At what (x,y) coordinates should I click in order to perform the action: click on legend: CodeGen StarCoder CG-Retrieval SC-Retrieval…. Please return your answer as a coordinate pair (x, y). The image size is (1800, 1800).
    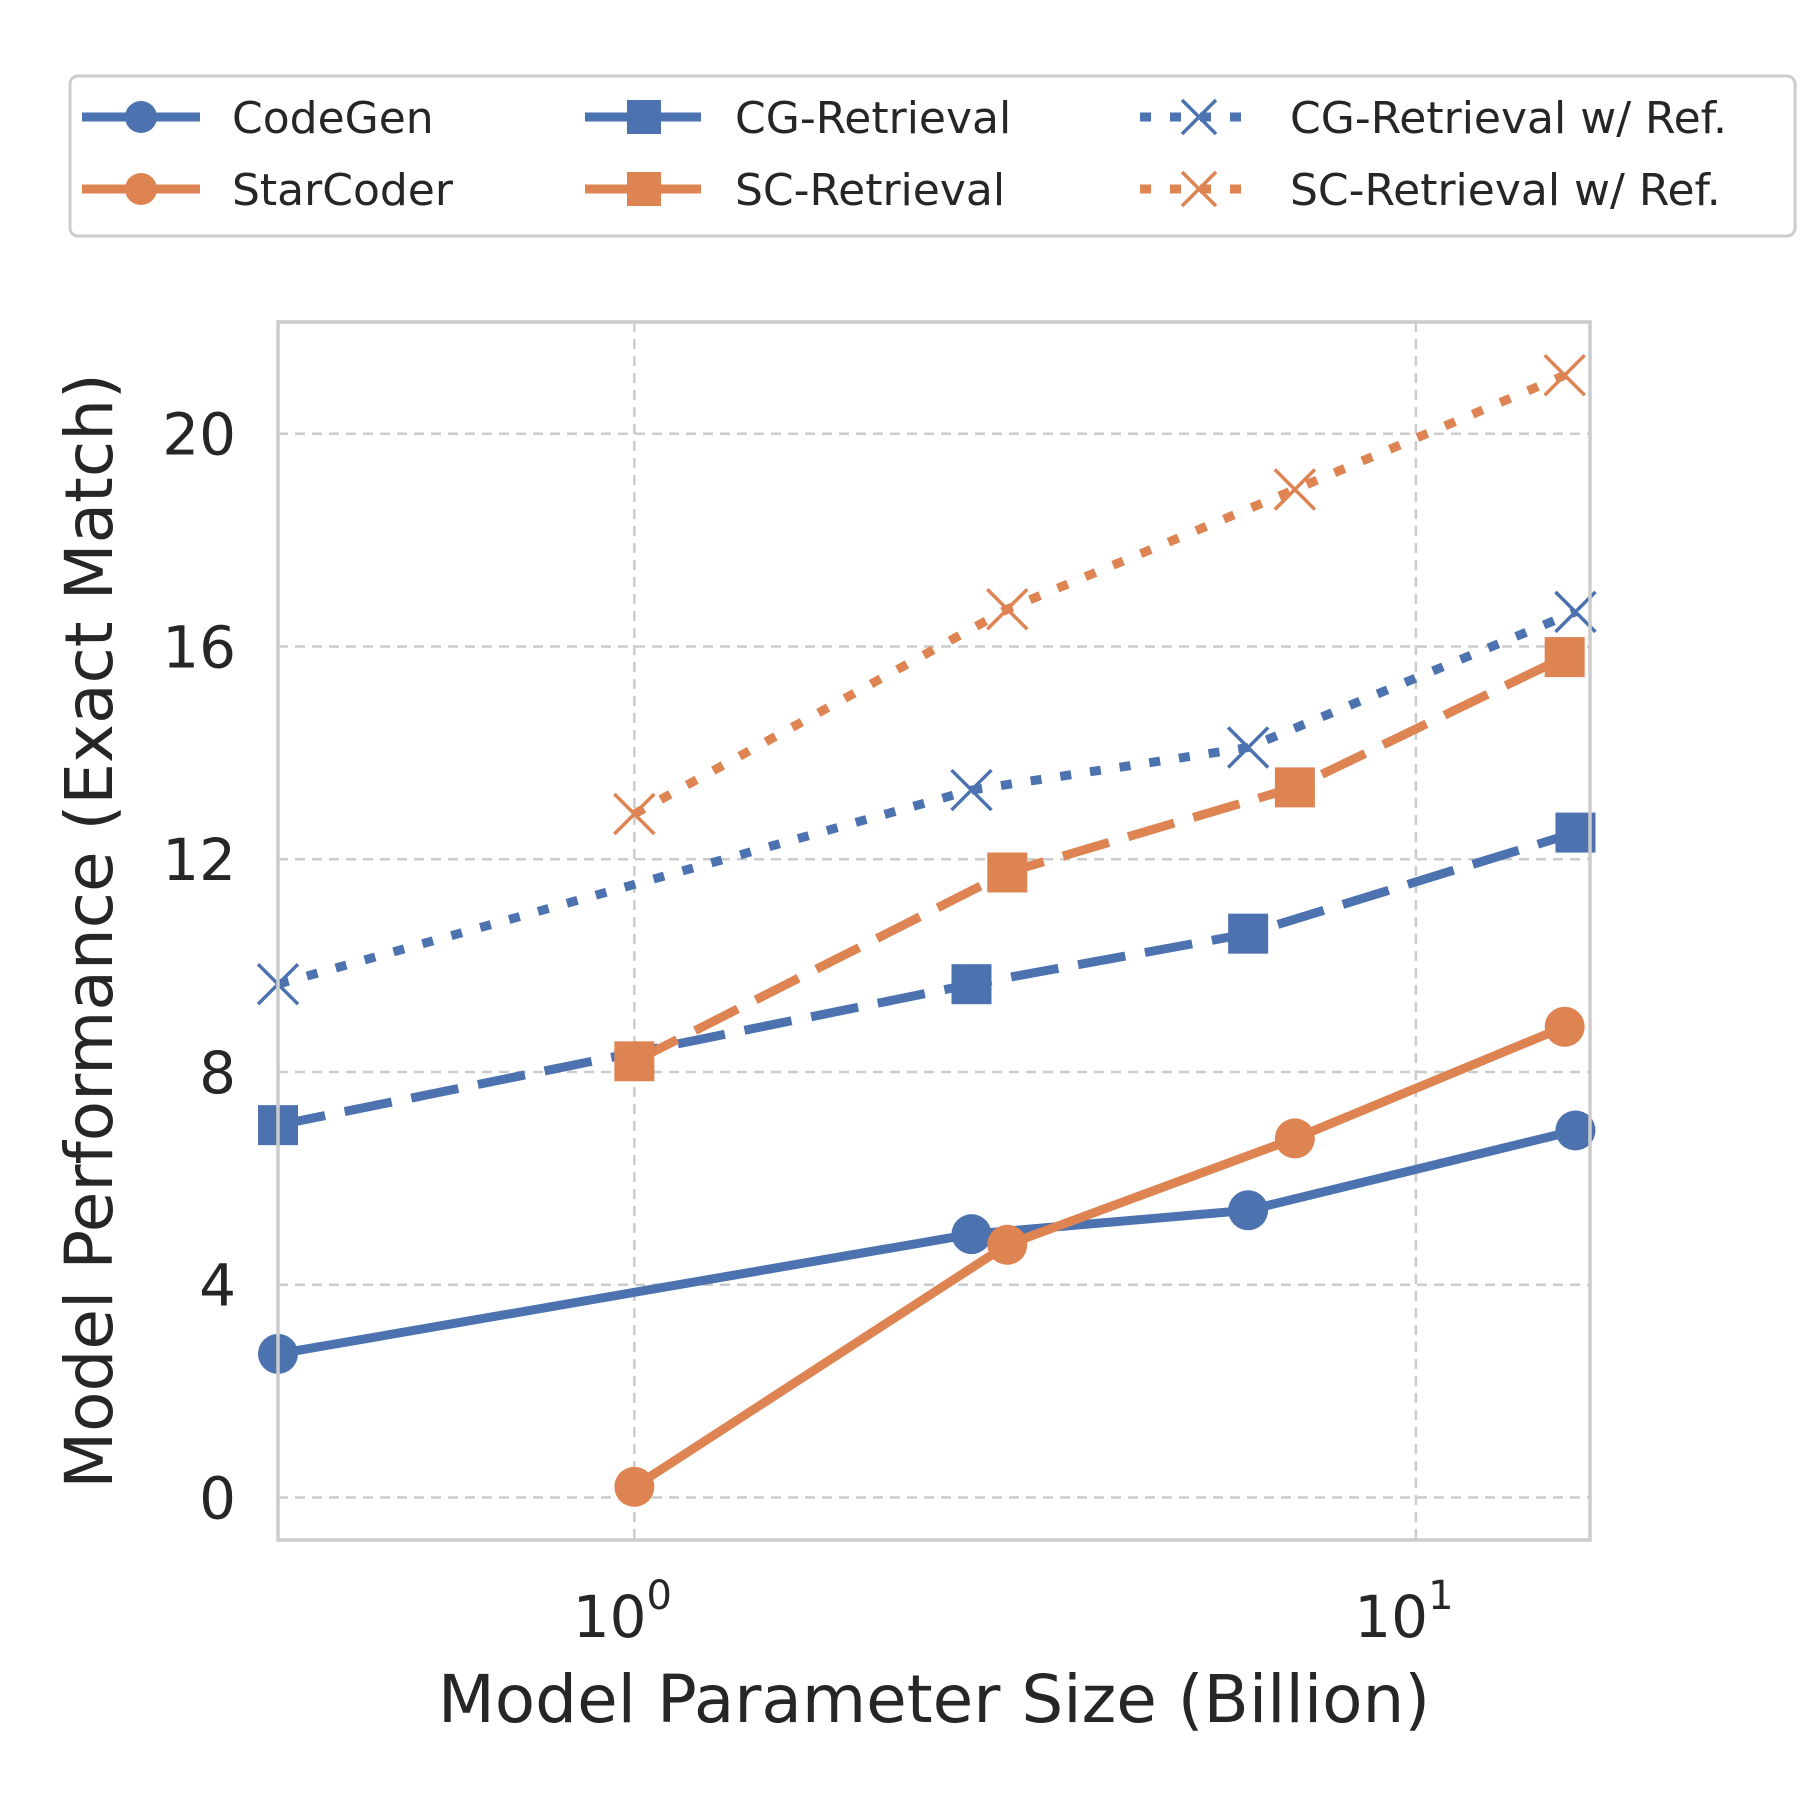
    Looking at the image, I should click on (904, 154).